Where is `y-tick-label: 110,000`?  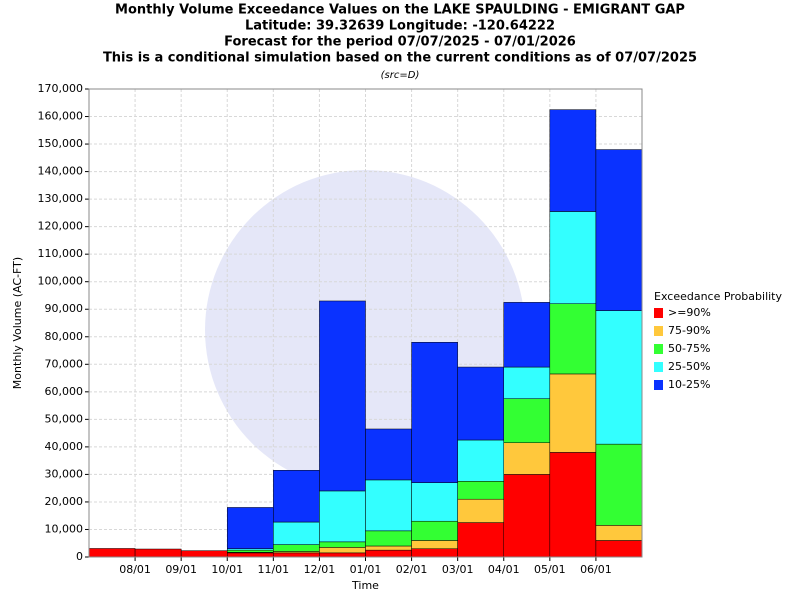
y-tick-label: 110,000 is located at coordinates (61, 253).